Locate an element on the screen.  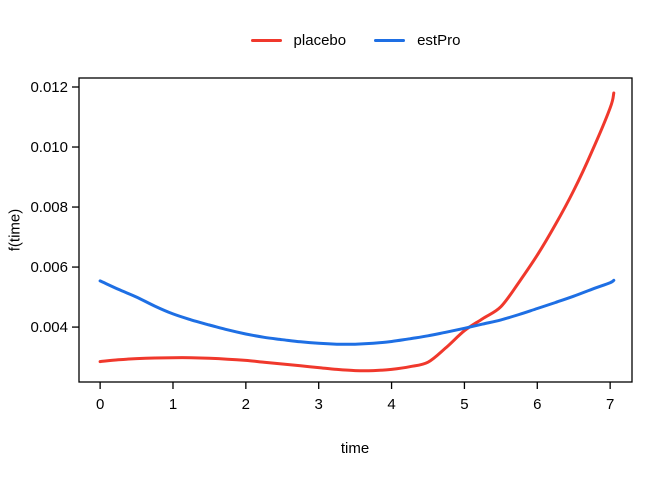
y-tick-label: 0.010 is located at coordinates (49, 147).